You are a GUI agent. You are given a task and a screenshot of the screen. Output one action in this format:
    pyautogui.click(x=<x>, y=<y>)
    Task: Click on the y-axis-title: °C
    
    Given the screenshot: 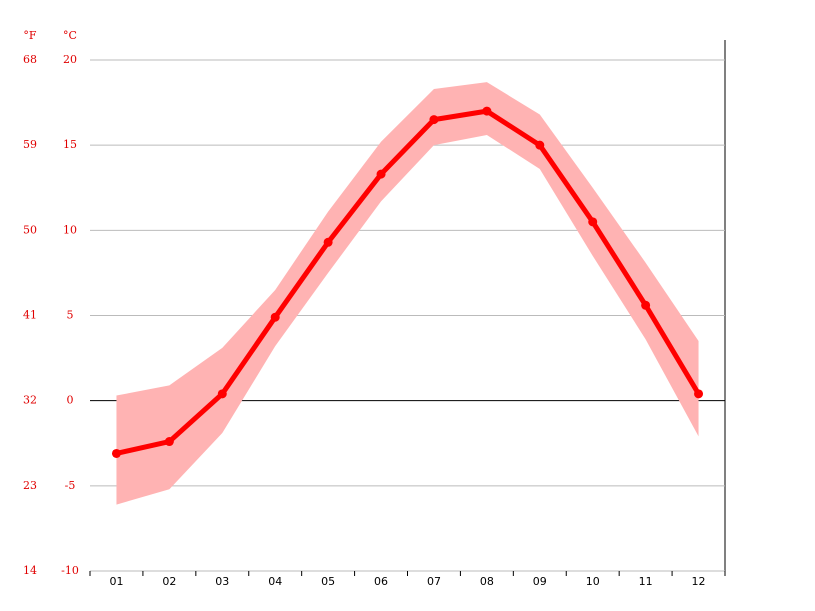 What is the action you would take?
    pyautogui.click(x=70, y=35)
    